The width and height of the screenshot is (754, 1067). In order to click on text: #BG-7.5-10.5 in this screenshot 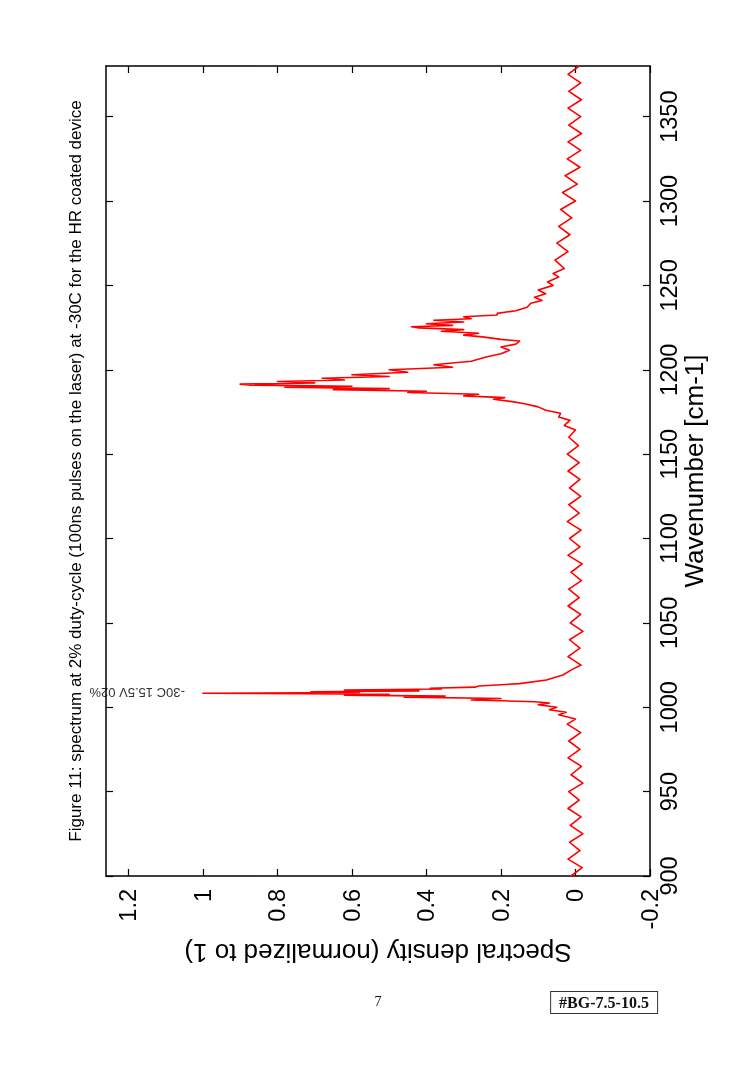, I will do `click(604, 1003)`.